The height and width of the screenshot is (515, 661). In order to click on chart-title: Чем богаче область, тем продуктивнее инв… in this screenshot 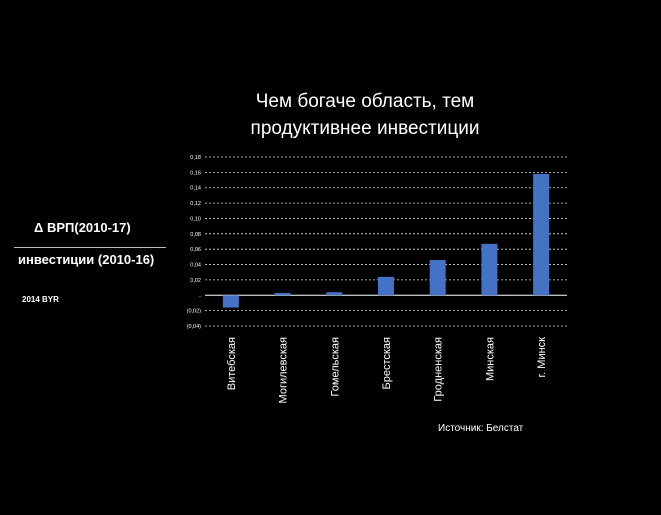, I will do `click(365, 115)`.